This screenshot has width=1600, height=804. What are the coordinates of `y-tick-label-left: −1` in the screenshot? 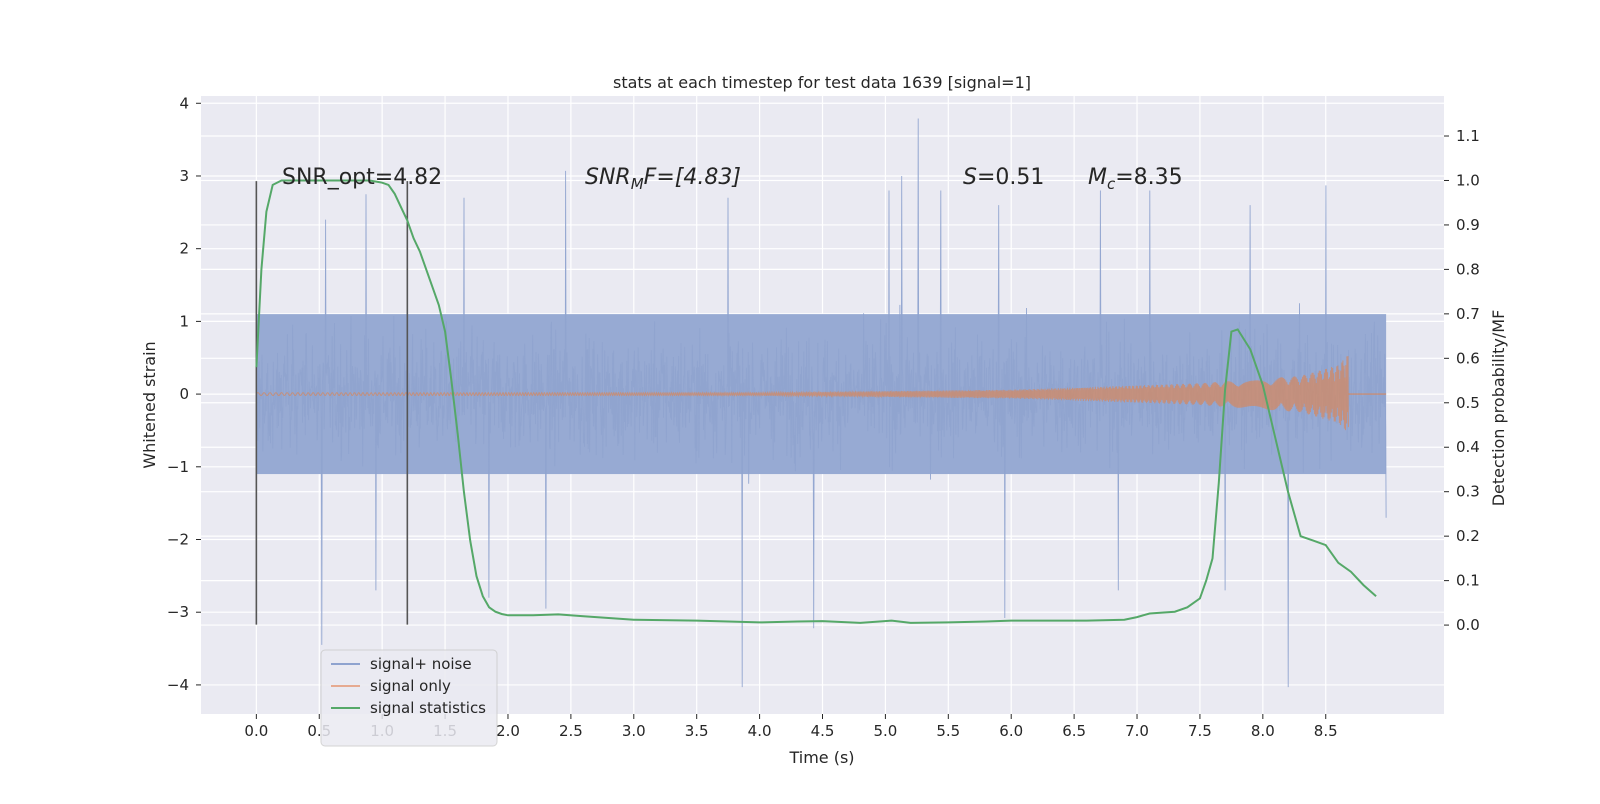 It's located at (178, 467).